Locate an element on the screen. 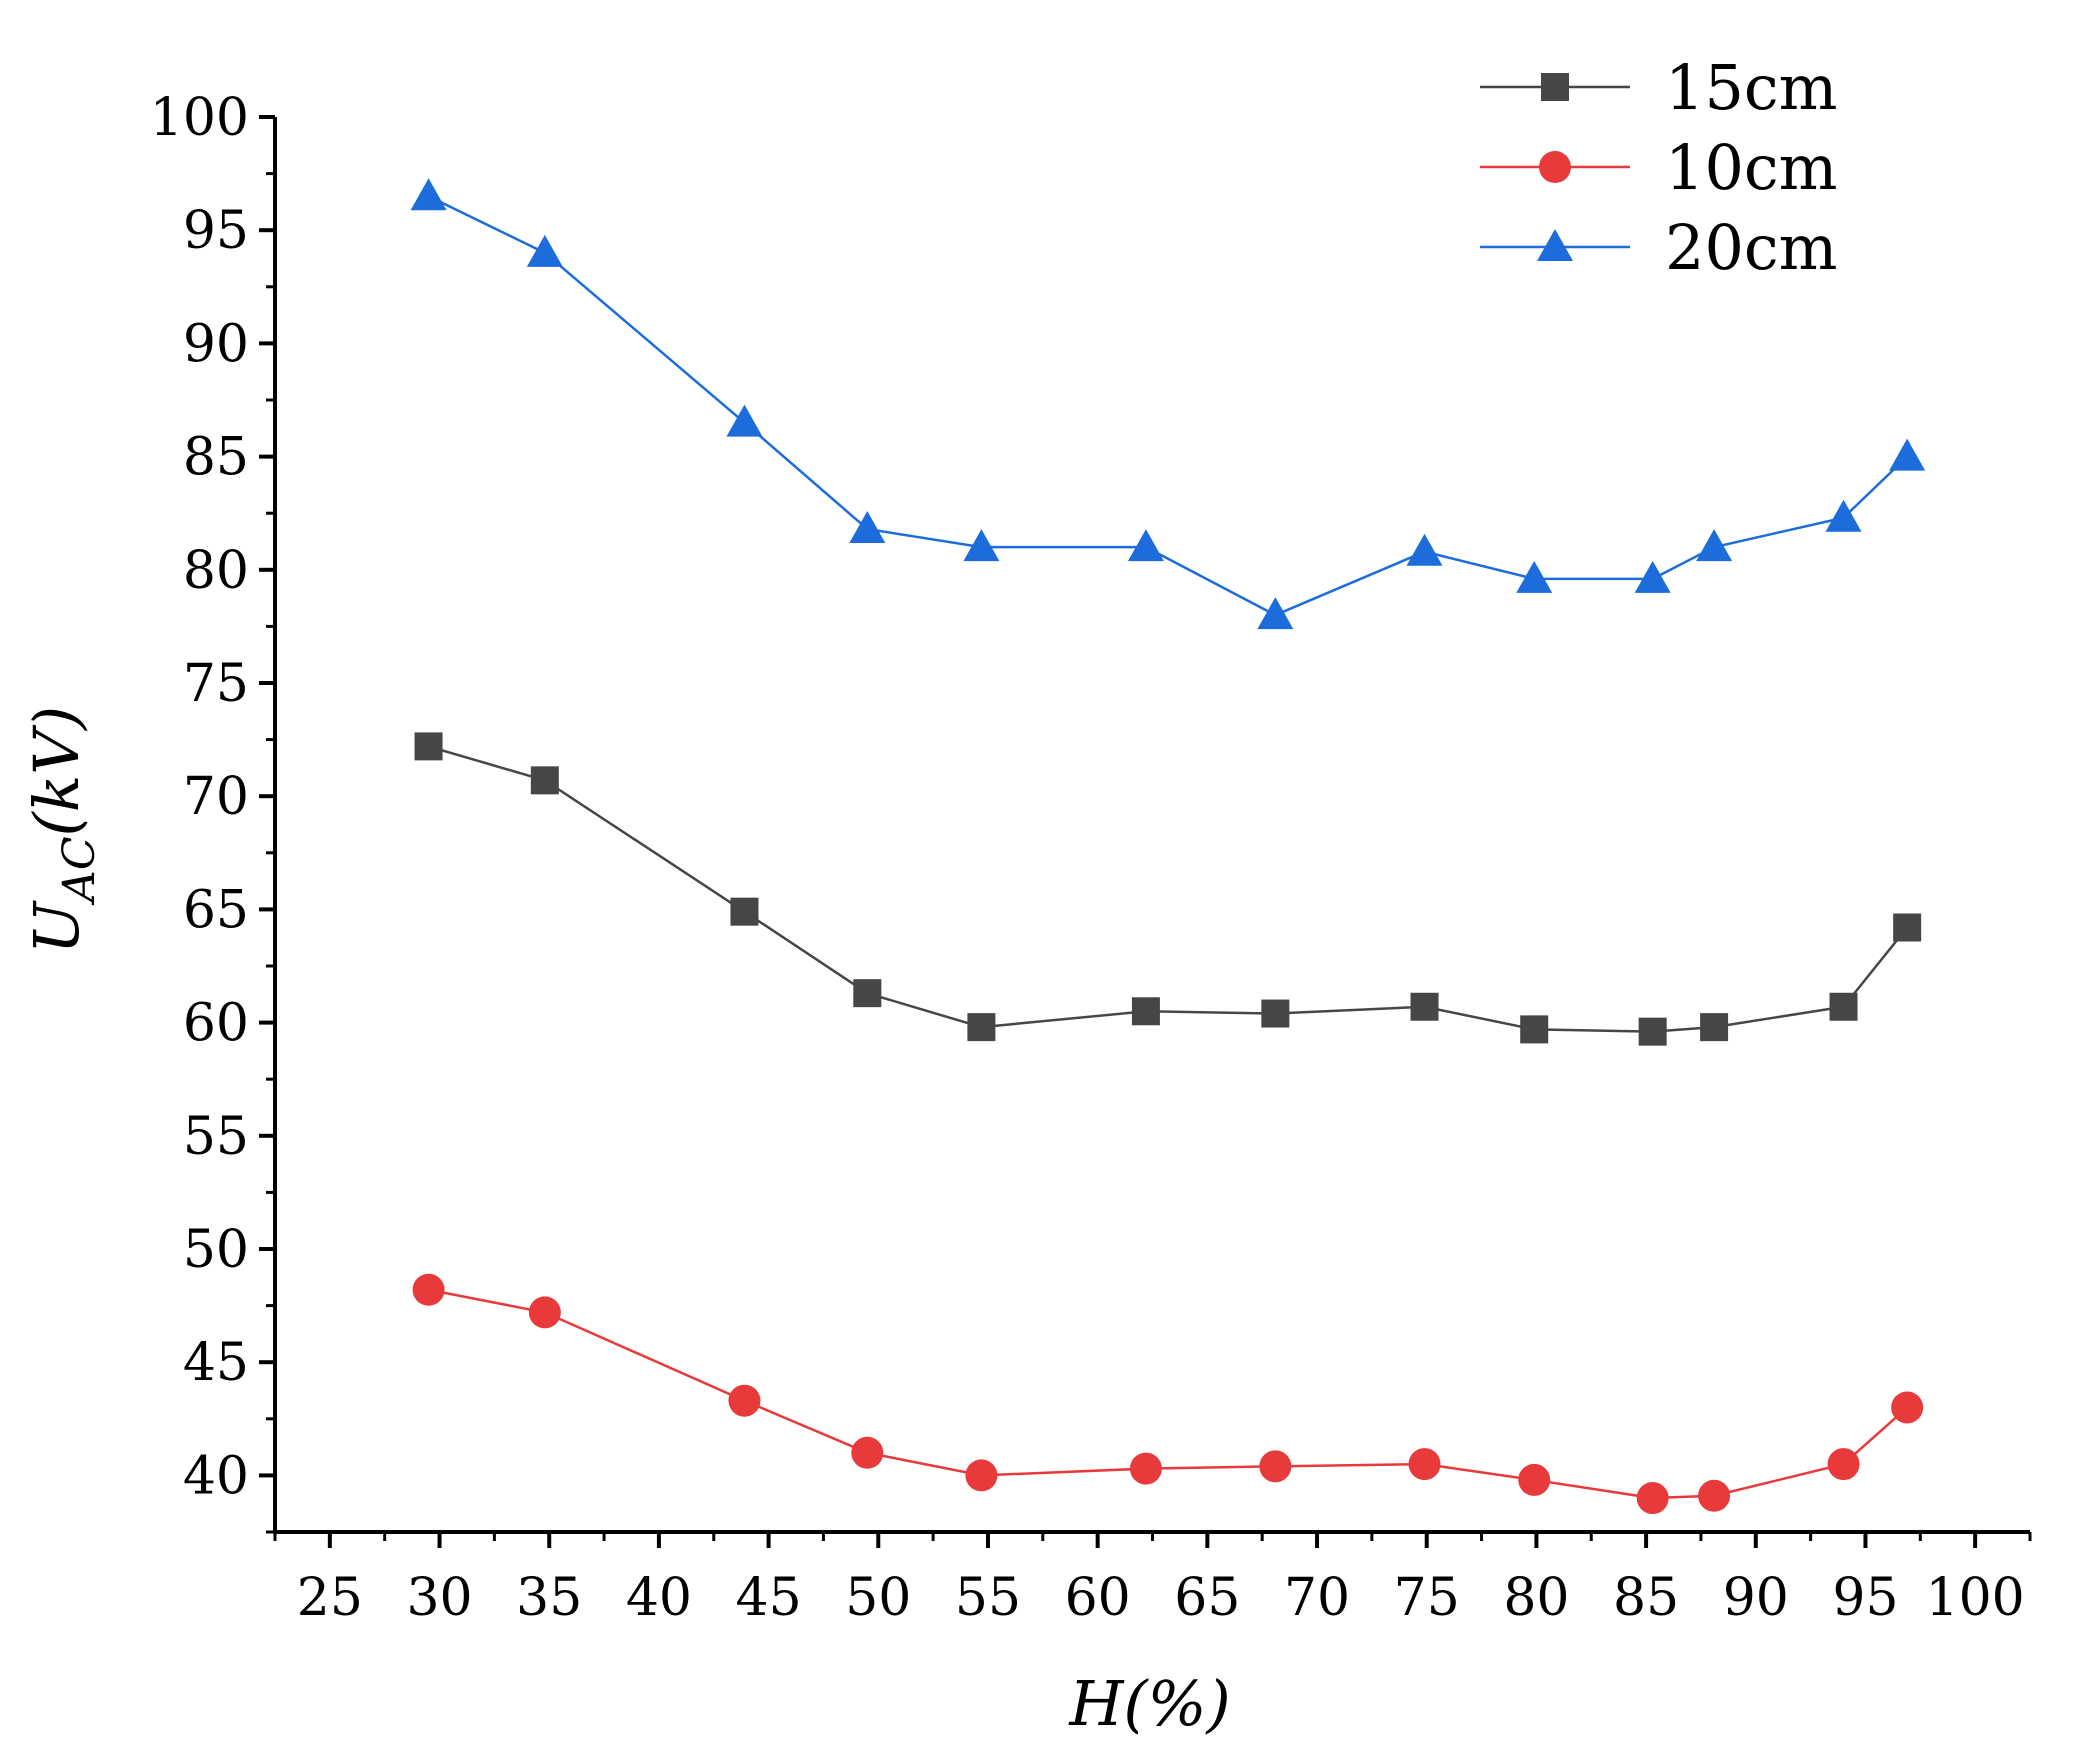 The image size is (2082, 1752). series-line-10cm is located at coordinates (1168, 1394).